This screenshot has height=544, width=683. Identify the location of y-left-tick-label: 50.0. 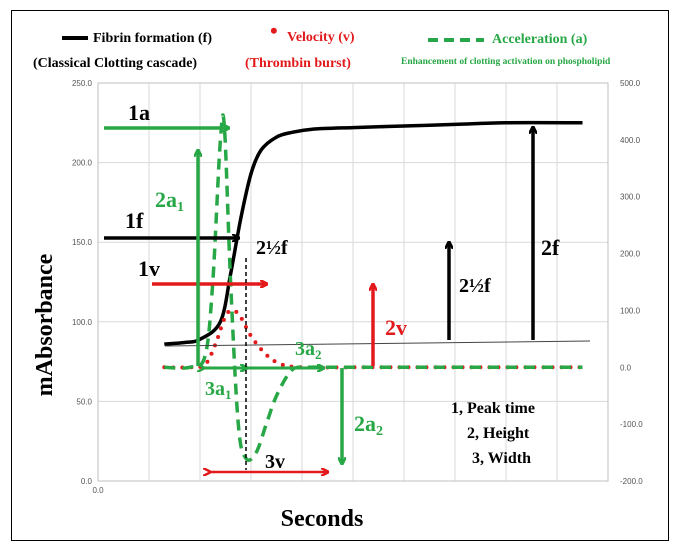
(84, 401).